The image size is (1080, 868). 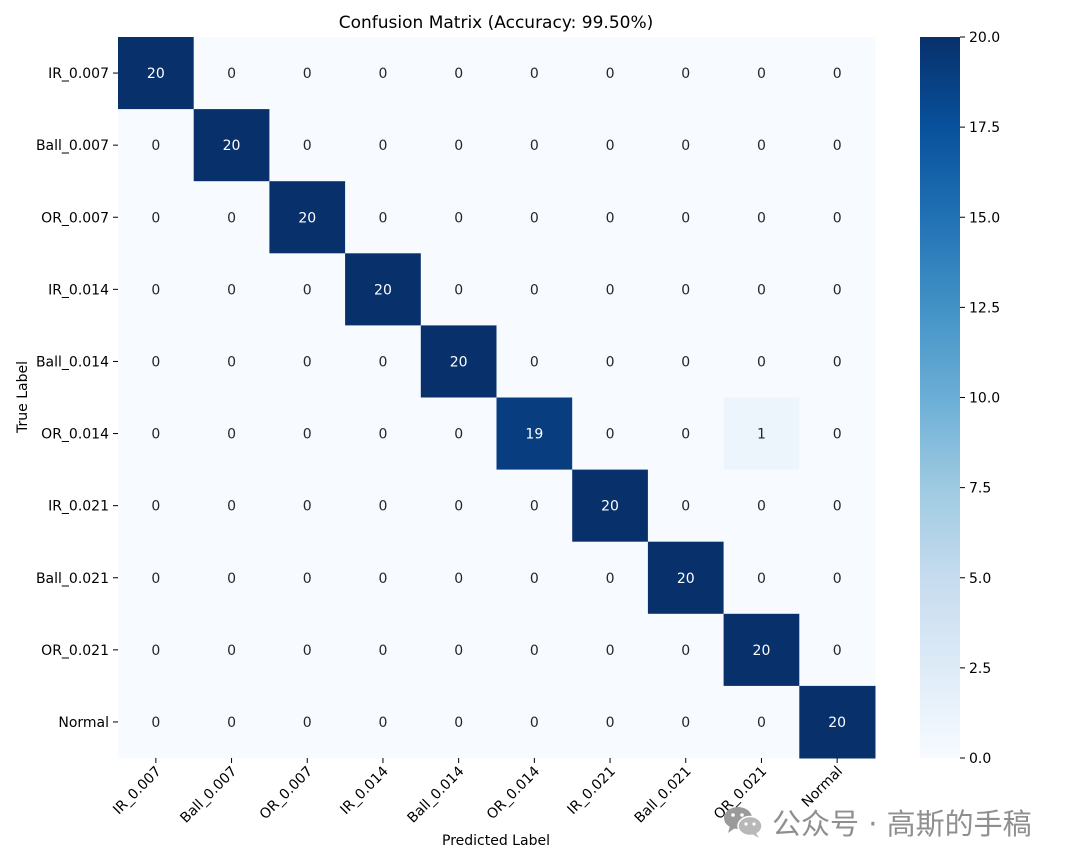 I want to click on watermark: 公众号 · 高斯的手稿, so click(x=892, y=822).